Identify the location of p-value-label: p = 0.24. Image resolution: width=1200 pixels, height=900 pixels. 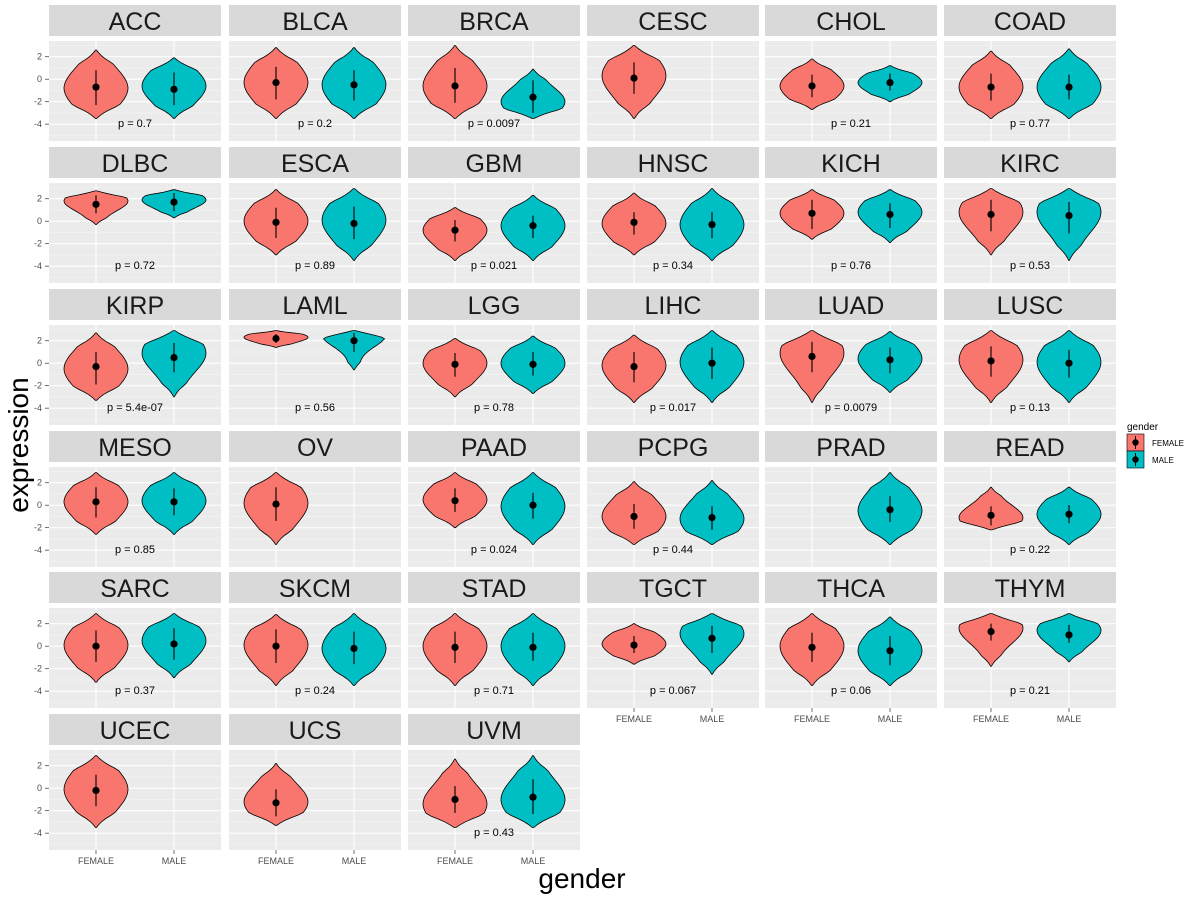
(315, 691).